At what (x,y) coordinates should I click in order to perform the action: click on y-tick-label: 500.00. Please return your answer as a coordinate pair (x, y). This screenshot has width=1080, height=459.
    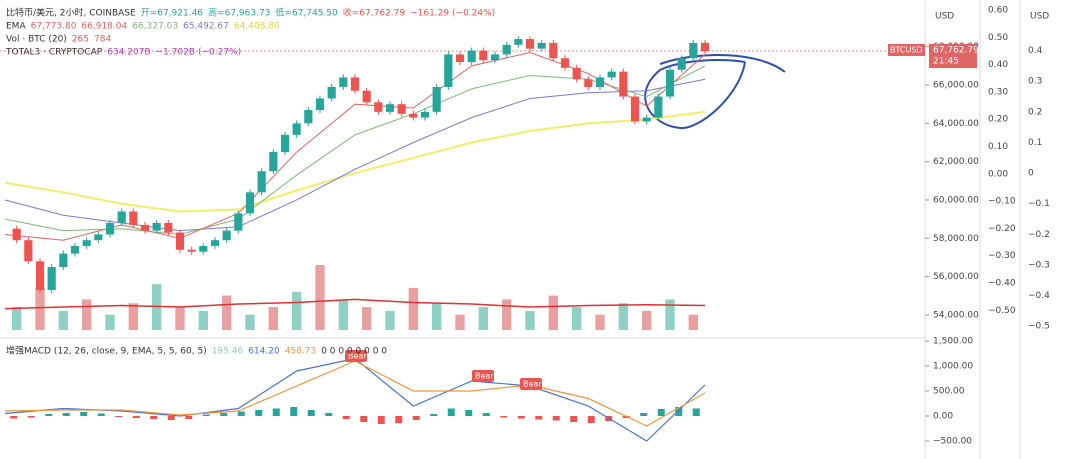
    Looking at the image, I should click on (949, 392).